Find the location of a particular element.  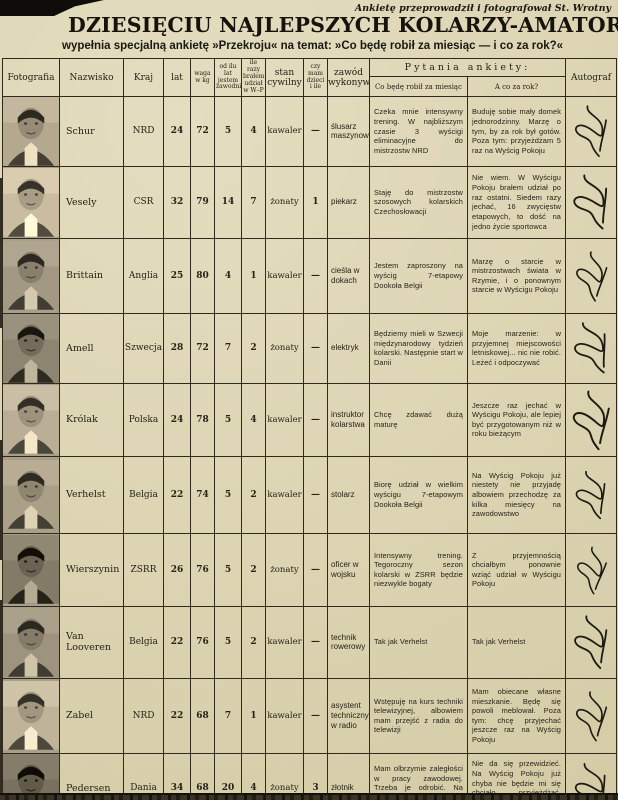

cyclist-wp-starts: 7 is located at coordinates (253, 202).